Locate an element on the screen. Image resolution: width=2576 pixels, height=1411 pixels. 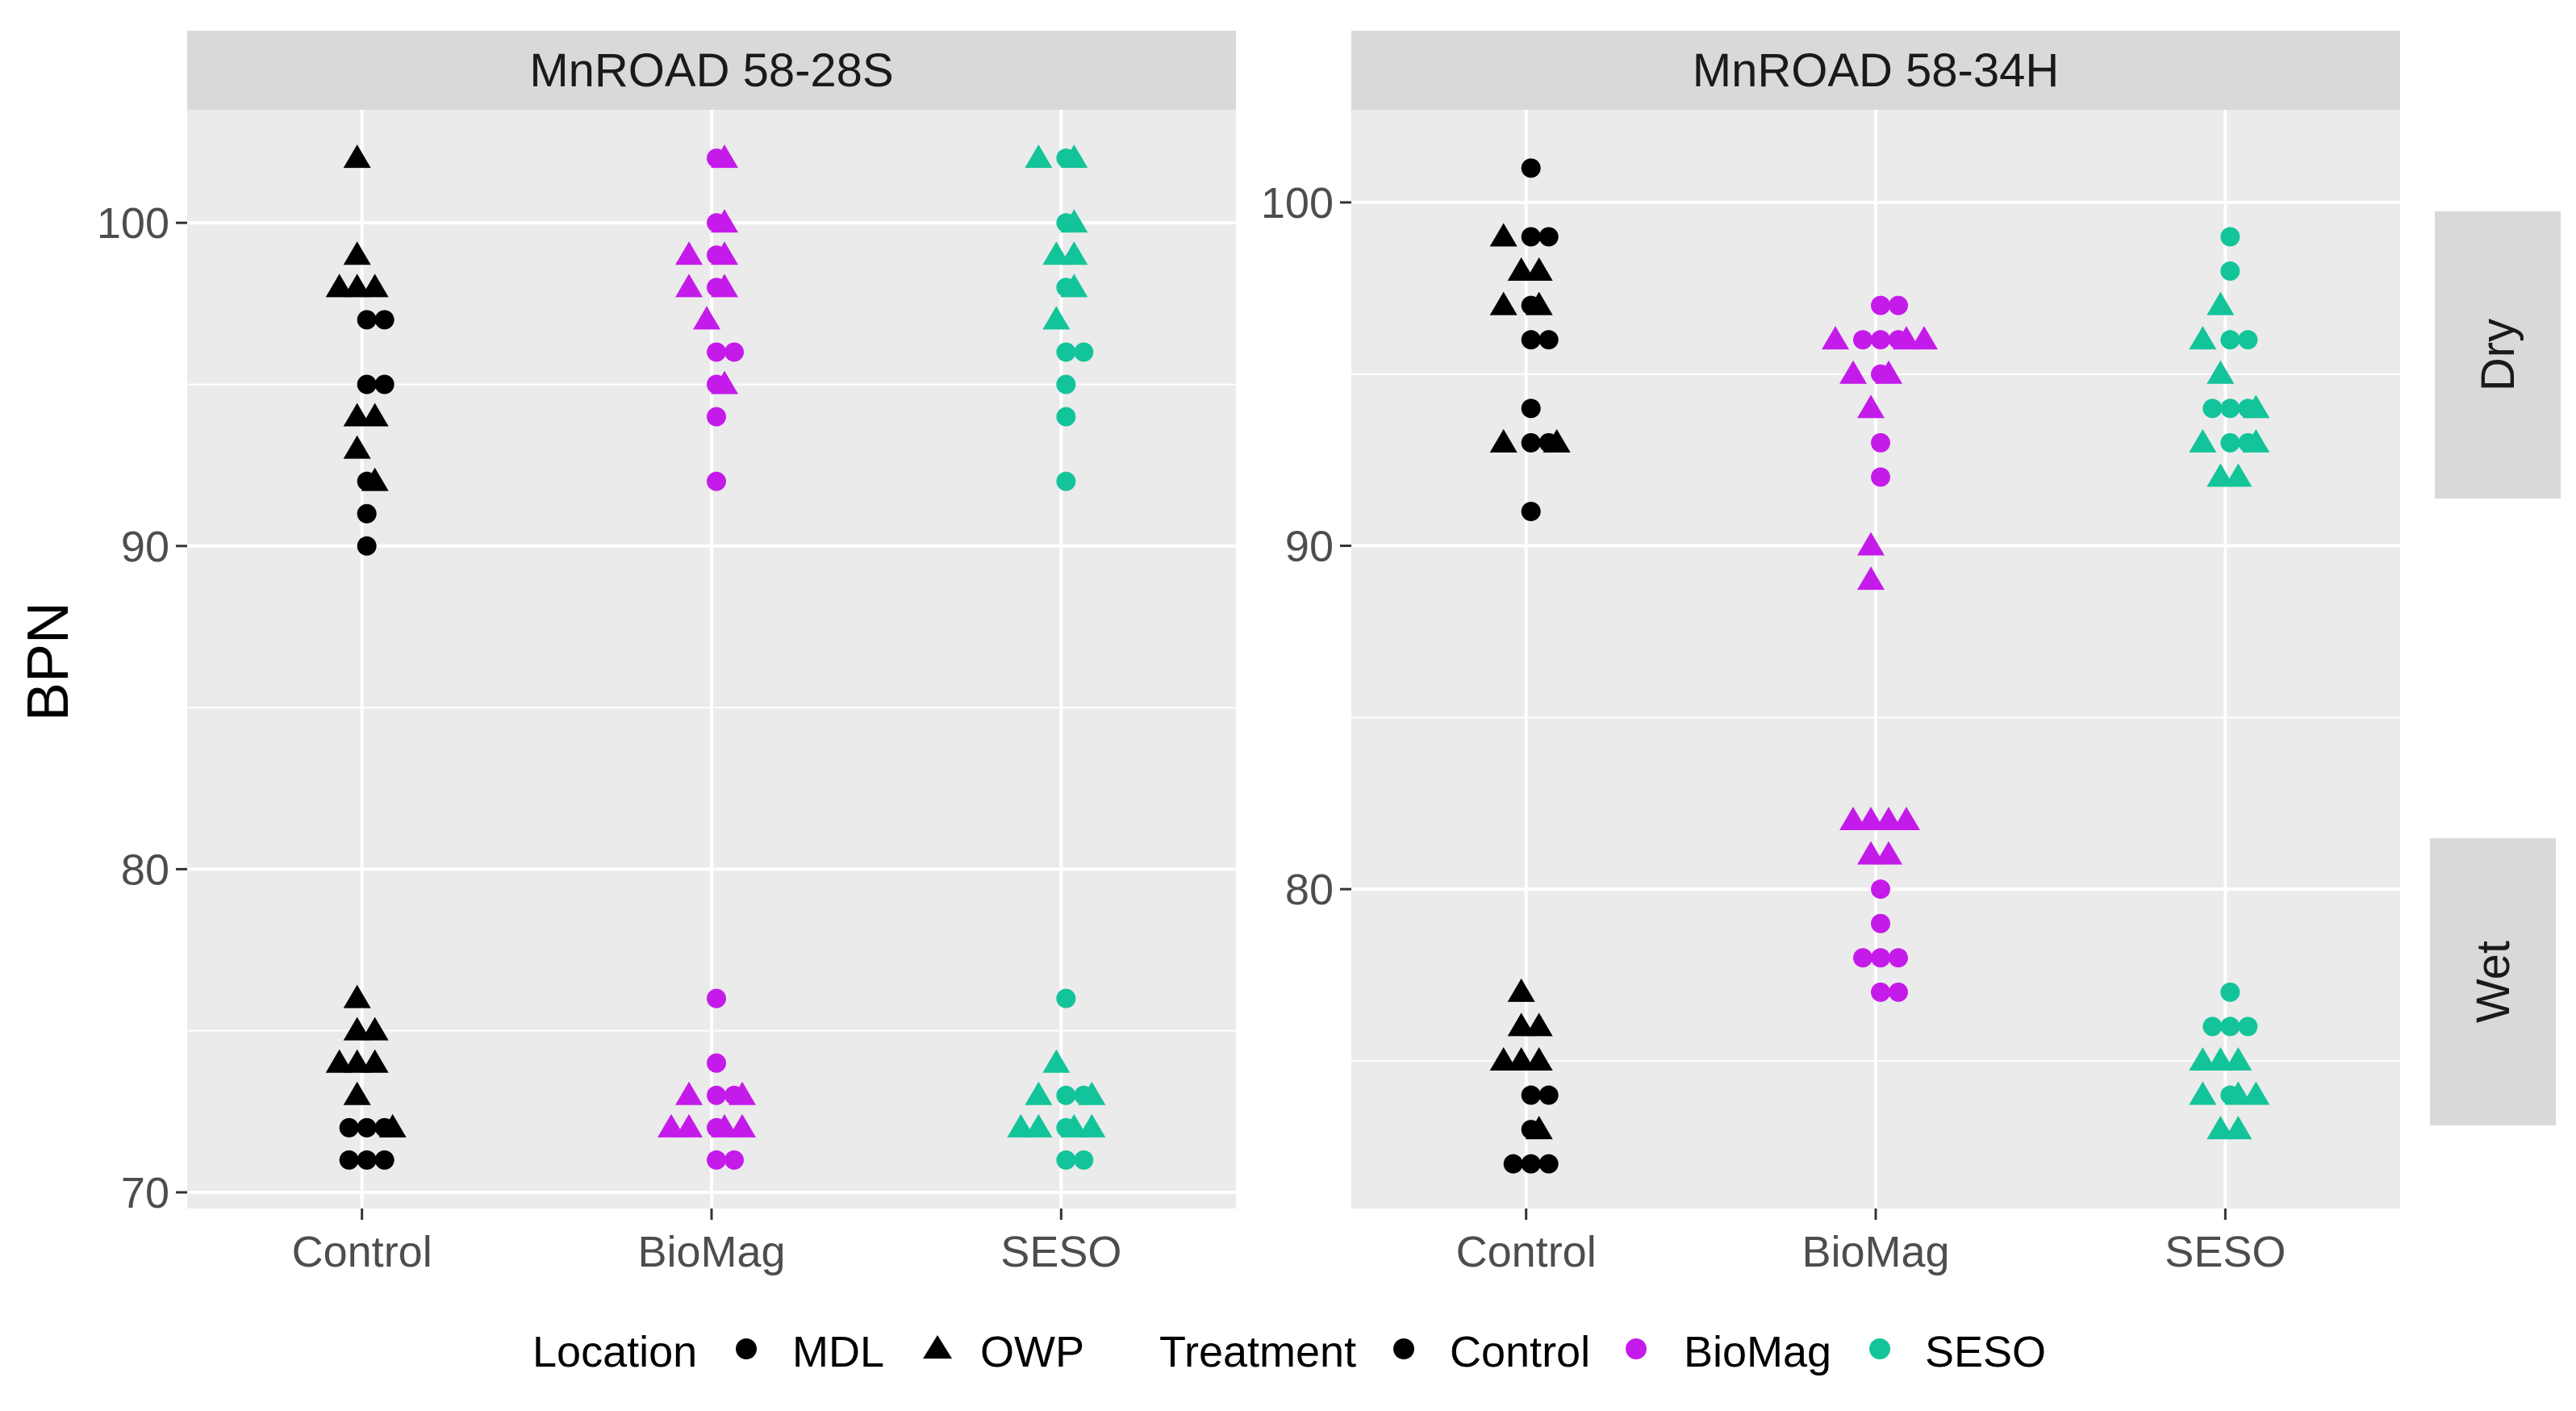
y-tick-label: 100 is located at coordinates (133, 223).